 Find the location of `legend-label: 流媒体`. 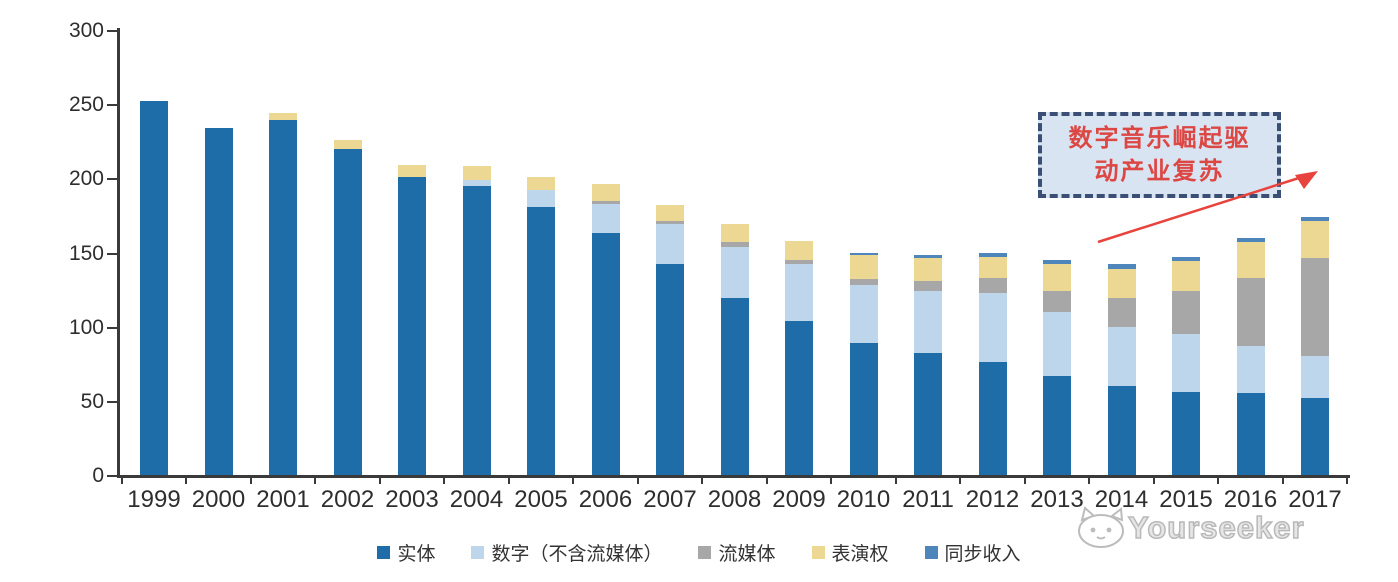

legend-label: 流媒体 is located at coordinates (747, 554).